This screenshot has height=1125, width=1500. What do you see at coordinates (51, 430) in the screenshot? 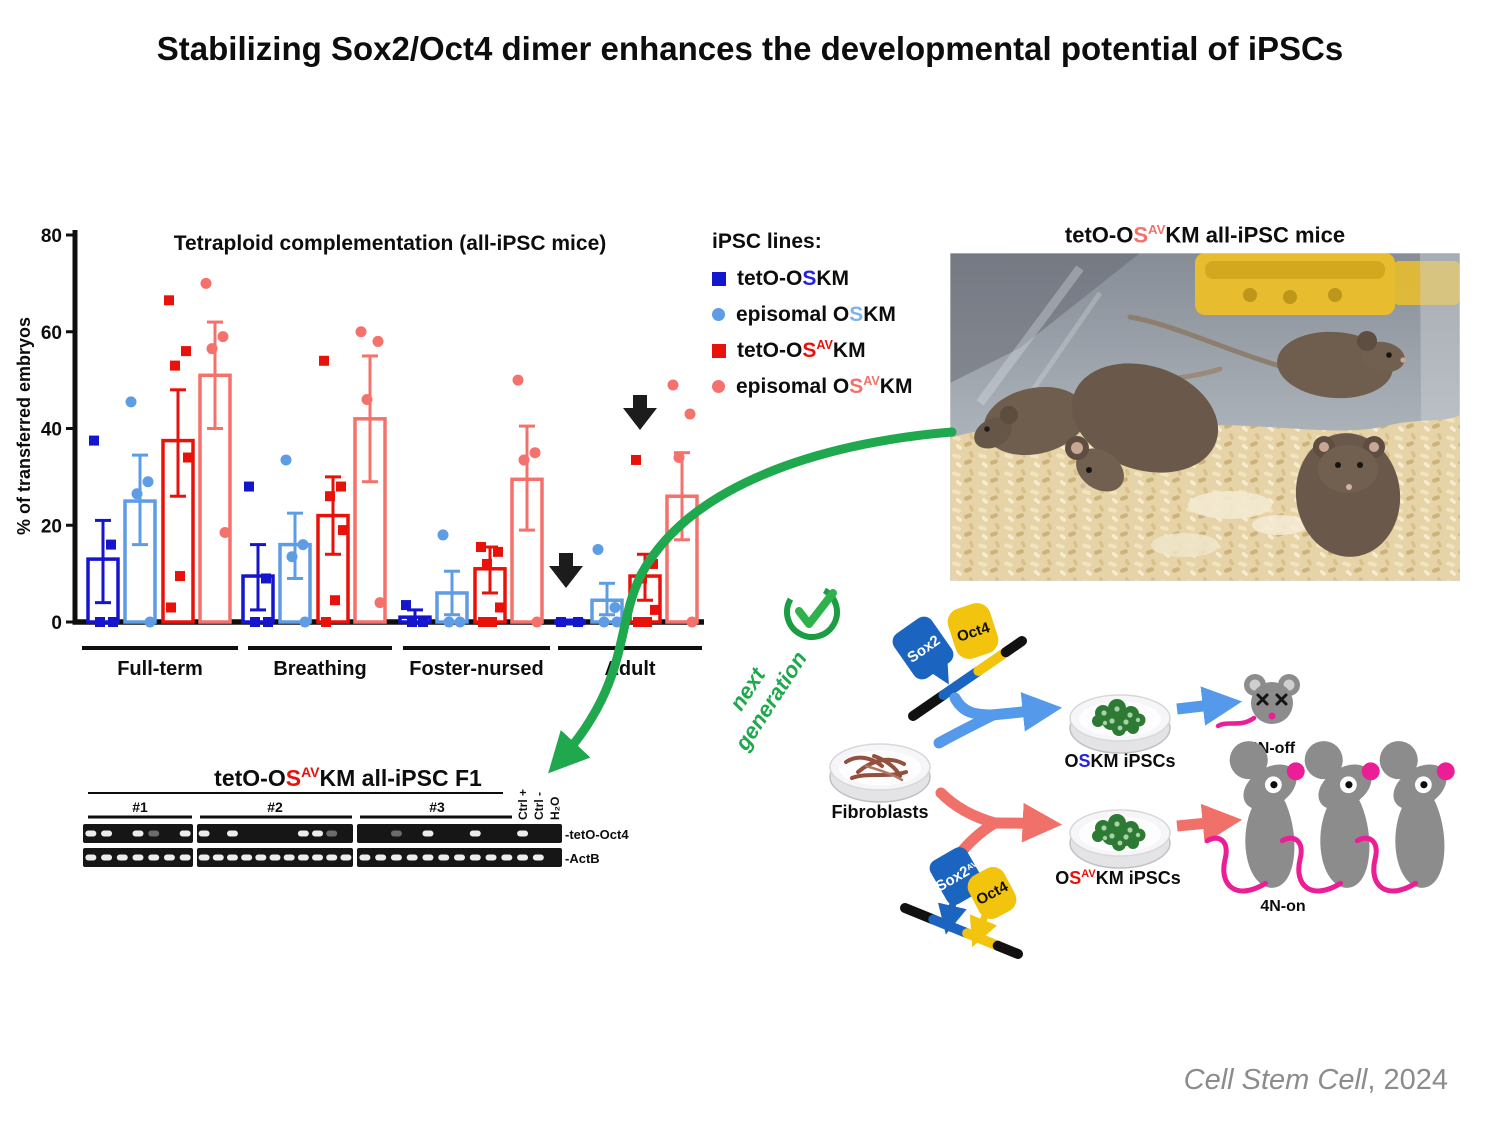
I see `y-tick-label: 40` at bounding box center [51, 430].